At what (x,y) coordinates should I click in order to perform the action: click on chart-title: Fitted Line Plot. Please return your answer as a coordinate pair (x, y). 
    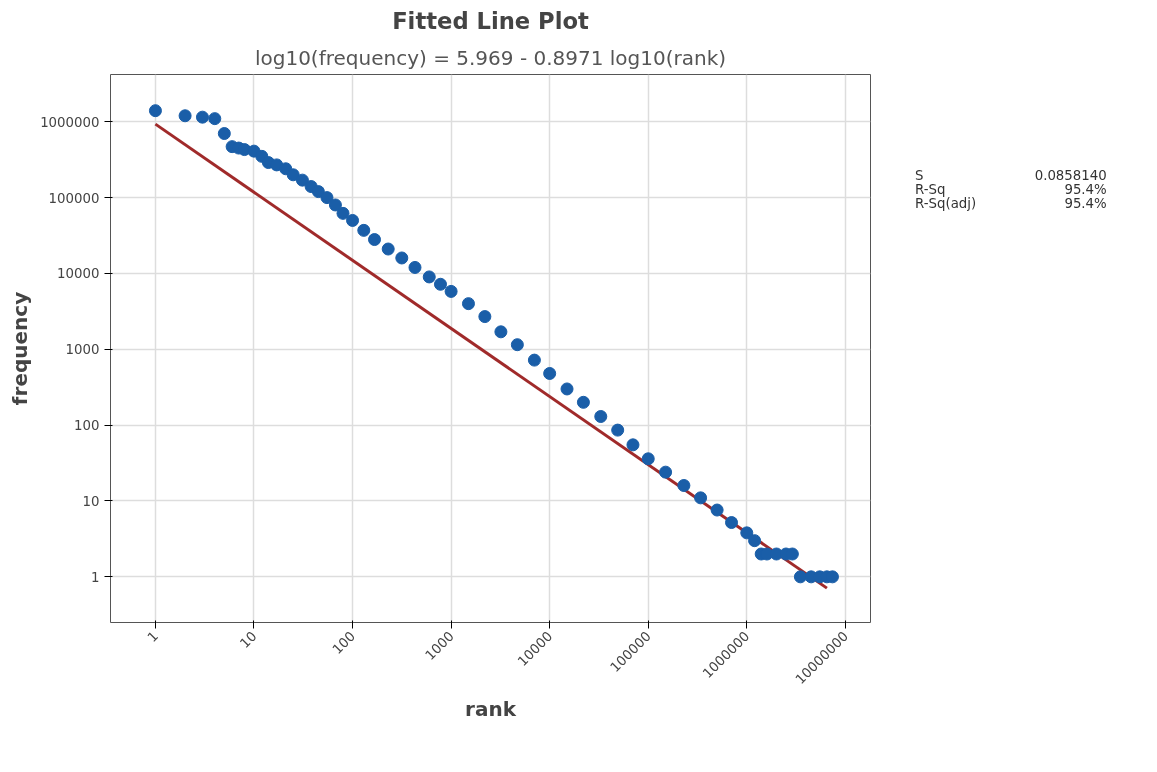
    Looking at the image, I should click on (491, 20).